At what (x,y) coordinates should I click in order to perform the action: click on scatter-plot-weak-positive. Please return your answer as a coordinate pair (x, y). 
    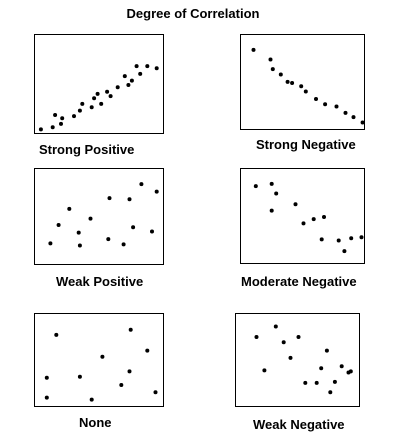
    Looking at the image, I should click on (99, 216).